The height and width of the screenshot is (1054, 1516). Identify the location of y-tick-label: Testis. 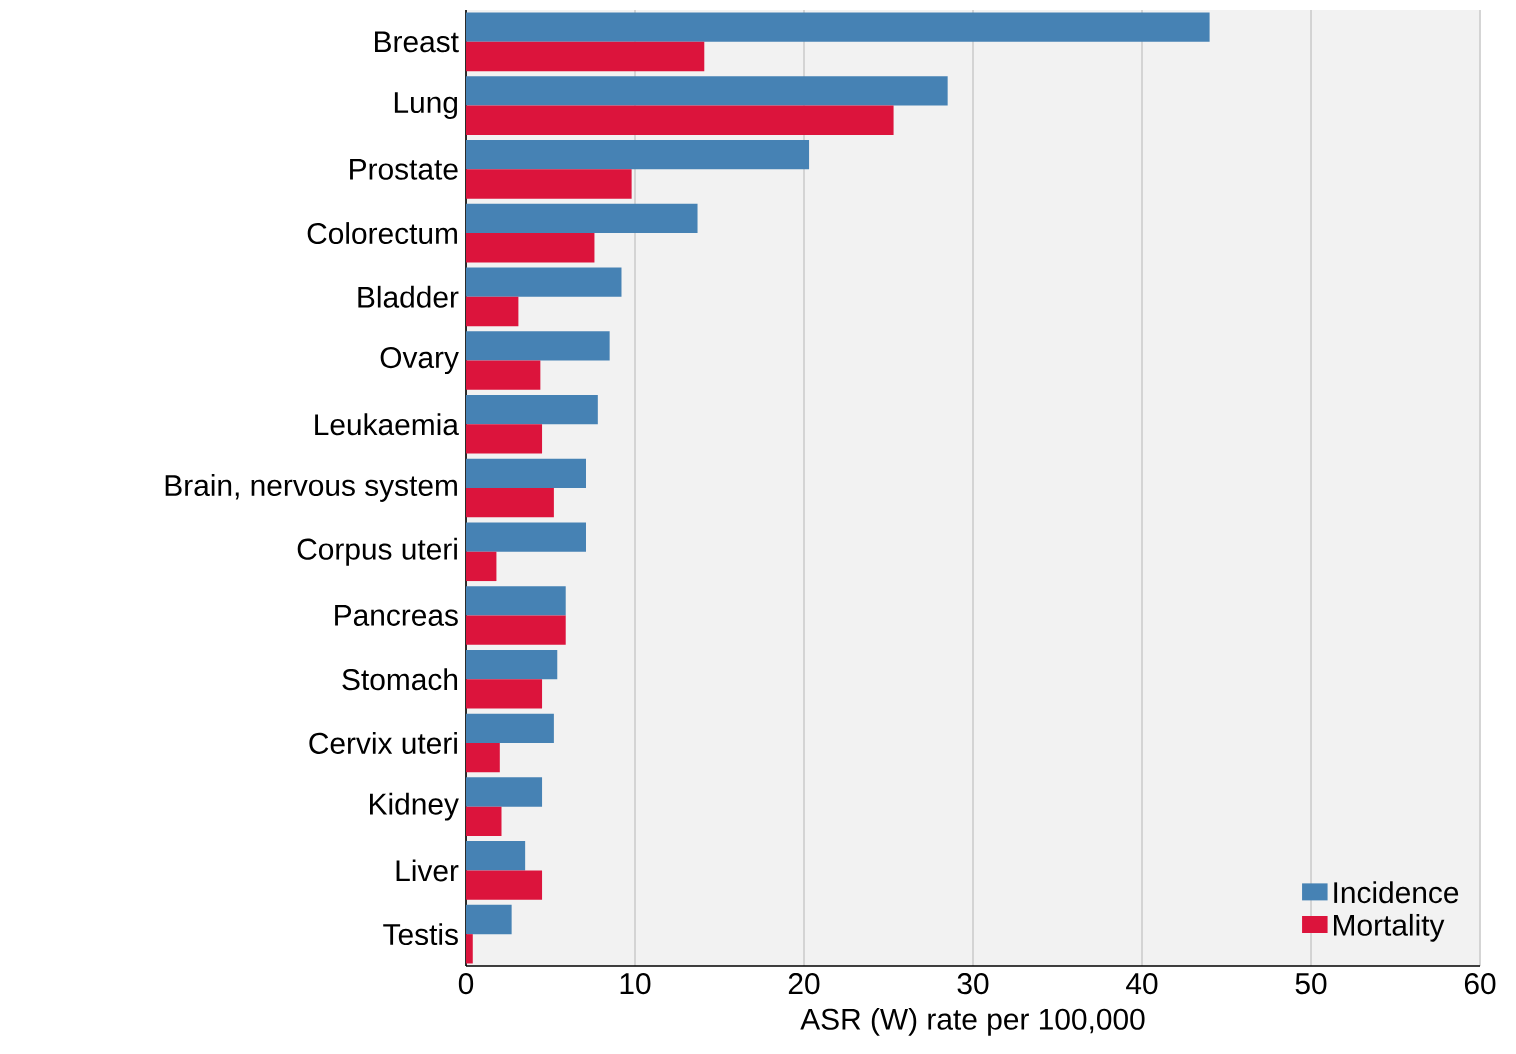
(420, 934).